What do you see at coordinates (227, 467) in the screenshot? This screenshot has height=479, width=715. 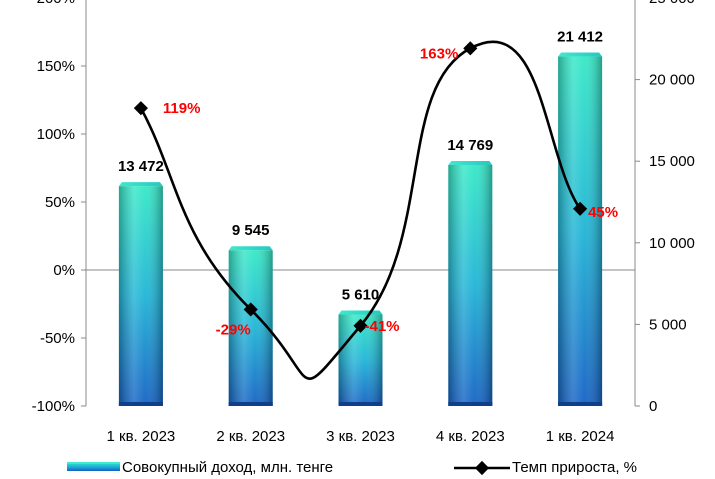 I see `legend-label: Совокупный доход, млн. тенге` at bounding box center [227, 467].